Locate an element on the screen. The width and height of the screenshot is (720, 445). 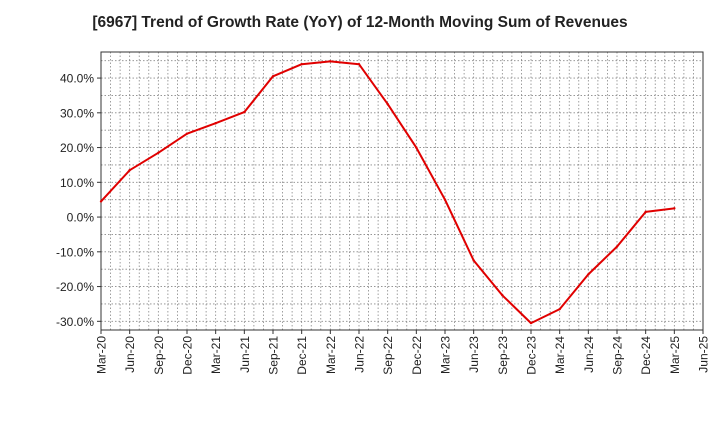
y-tick-label: -20.0% is located at coordinates (75, 287).